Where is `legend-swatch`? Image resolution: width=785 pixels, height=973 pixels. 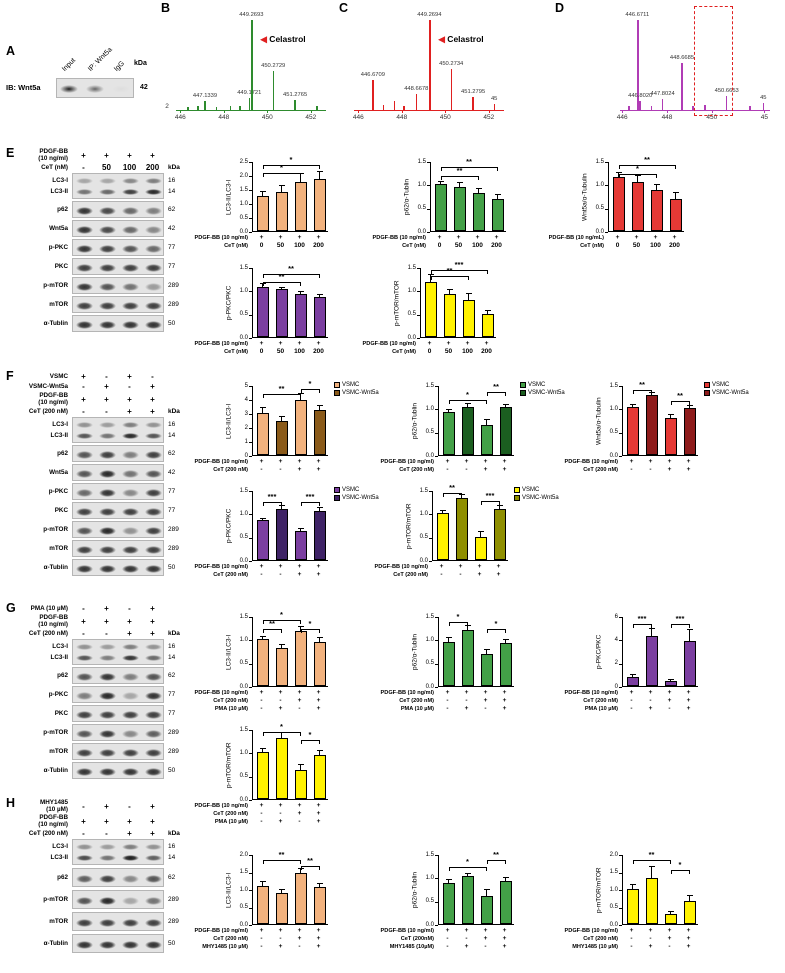 legend-swatch is located at coordinates (337, 393).